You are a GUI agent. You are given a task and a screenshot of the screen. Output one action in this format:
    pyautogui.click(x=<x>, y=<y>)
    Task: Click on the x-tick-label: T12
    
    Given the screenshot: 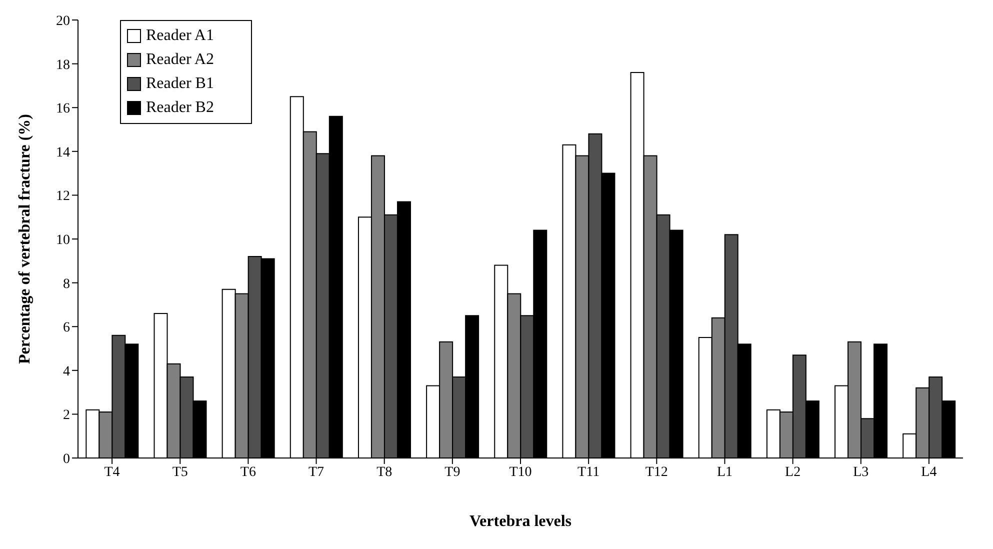 What is the action you would take?
    pyautogui.click(x=656, y=472)
    